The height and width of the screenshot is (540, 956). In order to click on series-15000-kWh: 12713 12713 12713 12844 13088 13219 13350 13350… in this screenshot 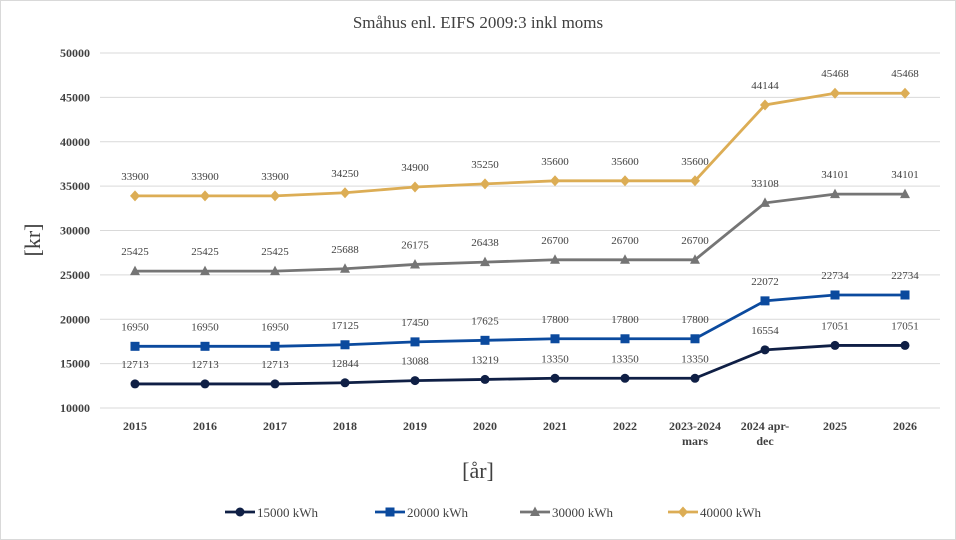, I will do `click(520, 354)`.